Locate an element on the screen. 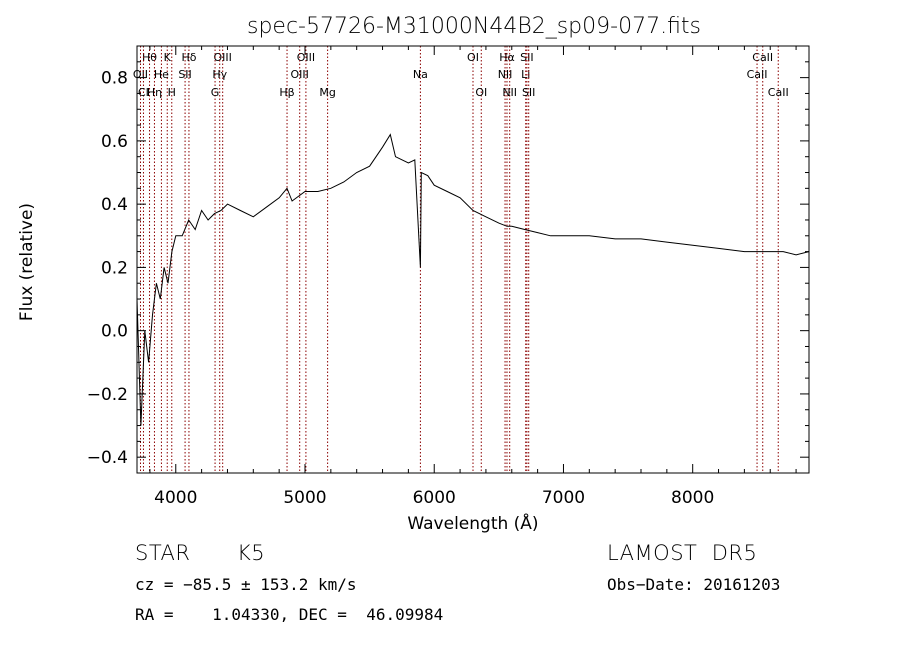 The image size is (900, 649). y-tick-label: 0.8 is located at coordinates (114, 79).